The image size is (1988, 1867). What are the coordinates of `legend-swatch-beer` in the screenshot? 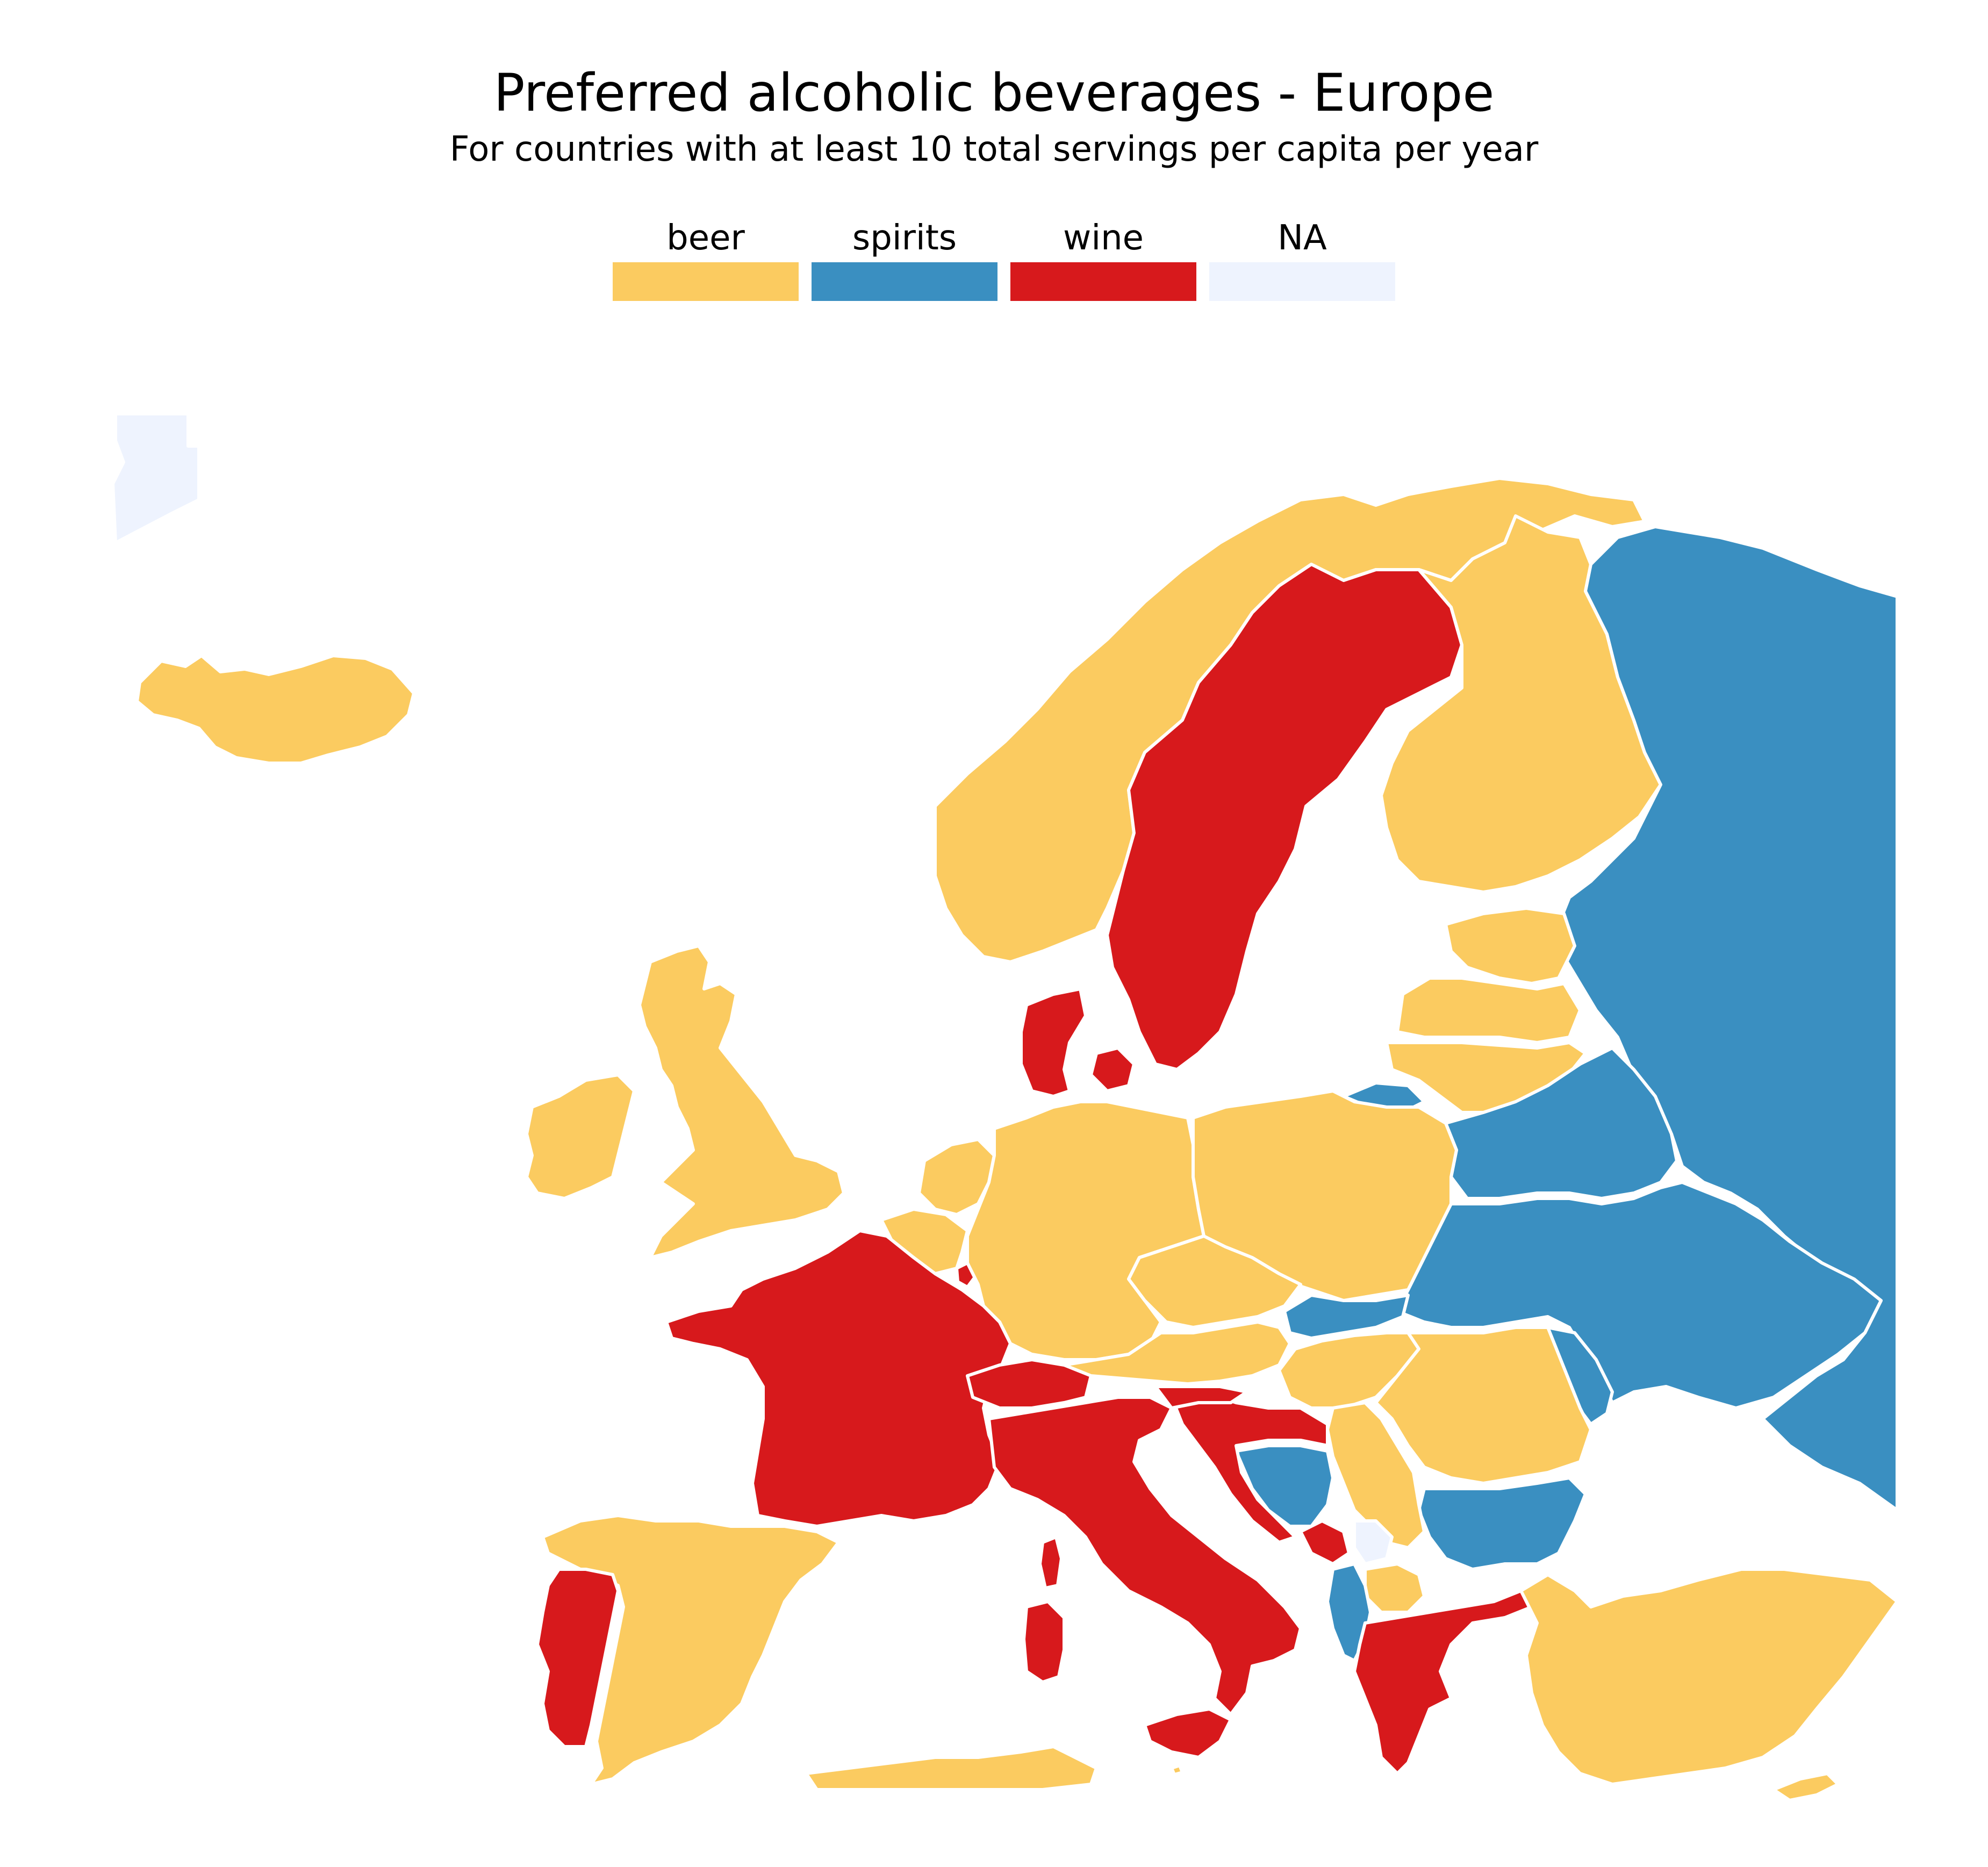 It's located at (706, 281).